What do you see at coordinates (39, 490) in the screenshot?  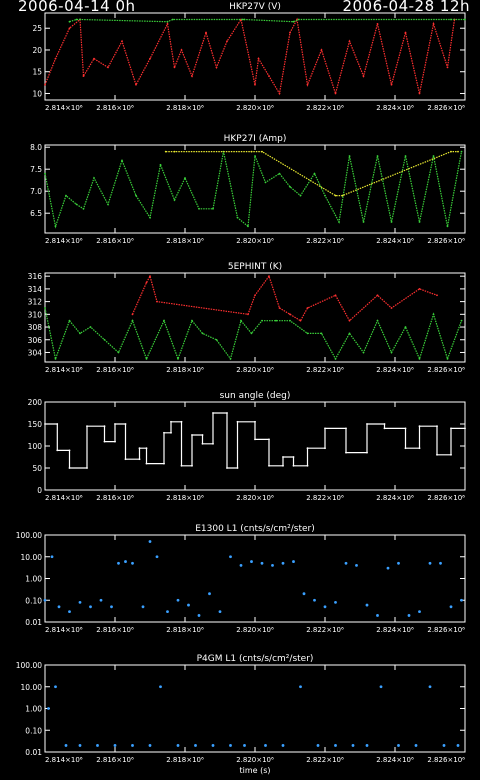 I see `y-tick-label: 0` at bounding box center [39, 490].